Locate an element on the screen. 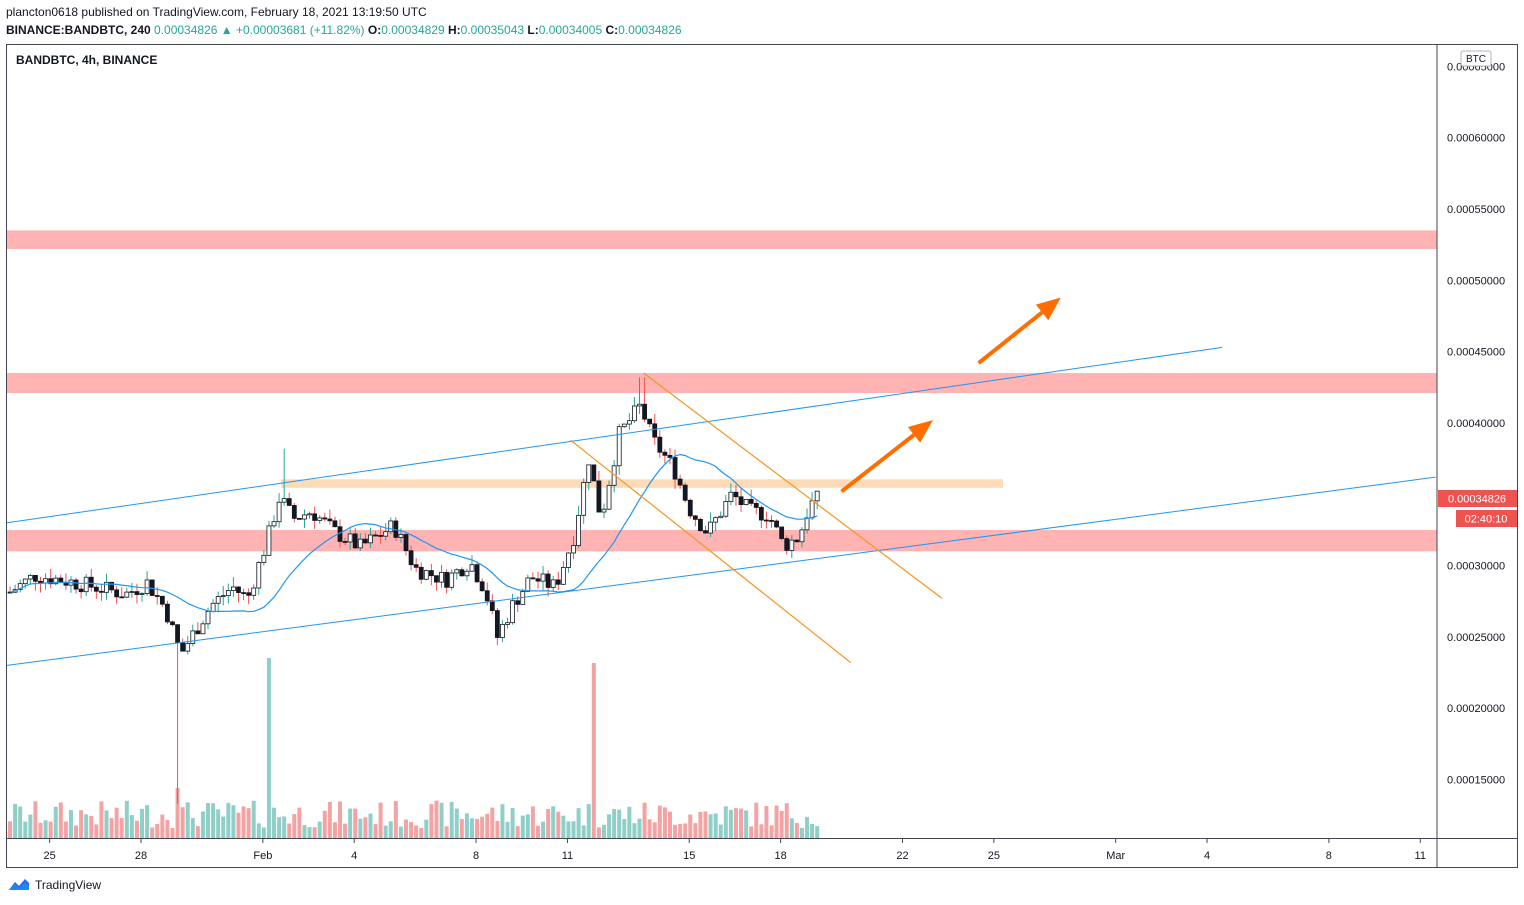 This screenshot has width=1524, height=905. x-tick-label: 18 is located at coordinates (781, 856).